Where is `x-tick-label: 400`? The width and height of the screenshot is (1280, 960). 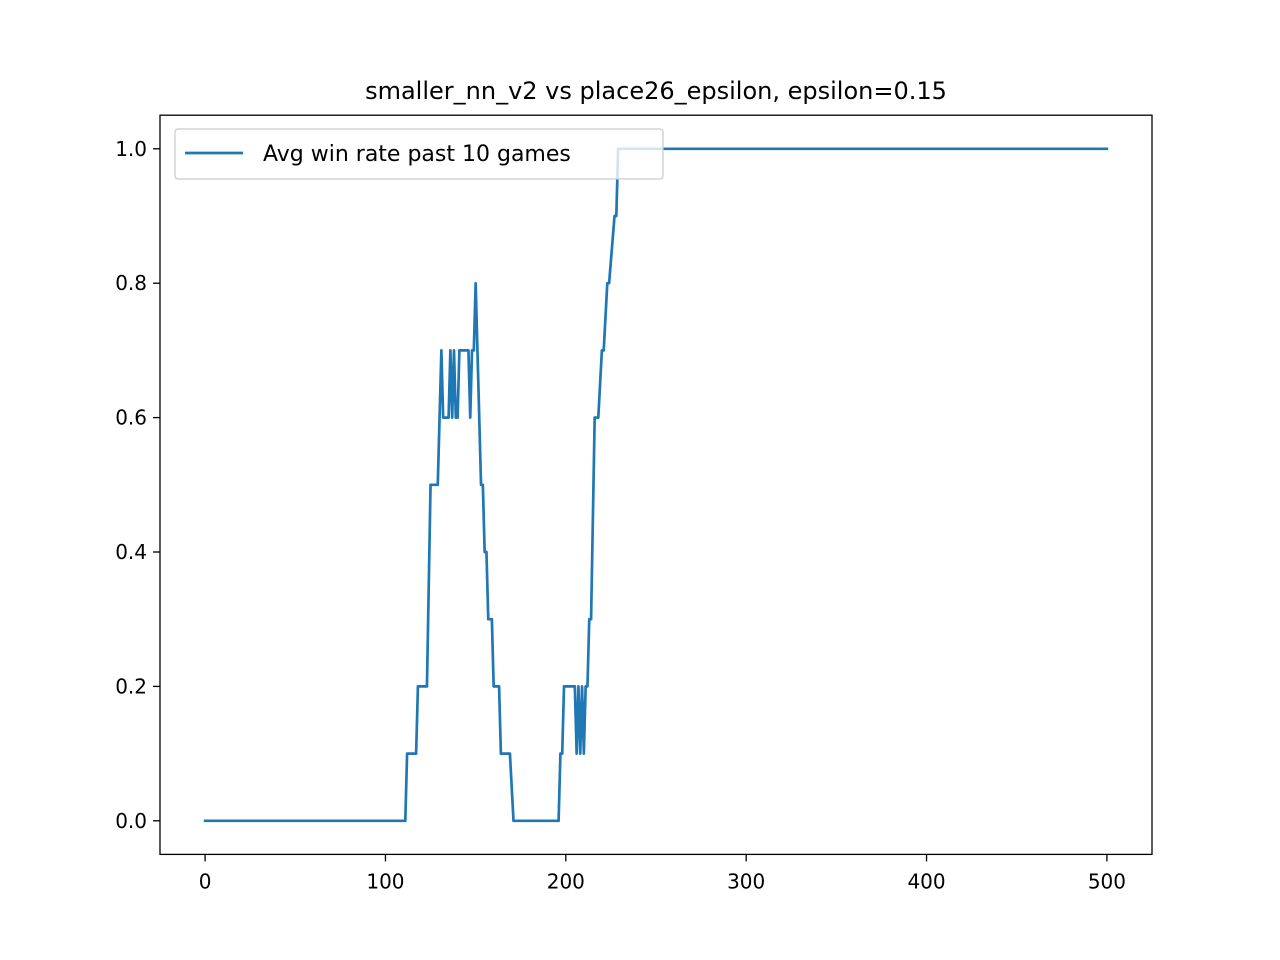
x-tick-label: 400 is located at coordinates (926, 881).